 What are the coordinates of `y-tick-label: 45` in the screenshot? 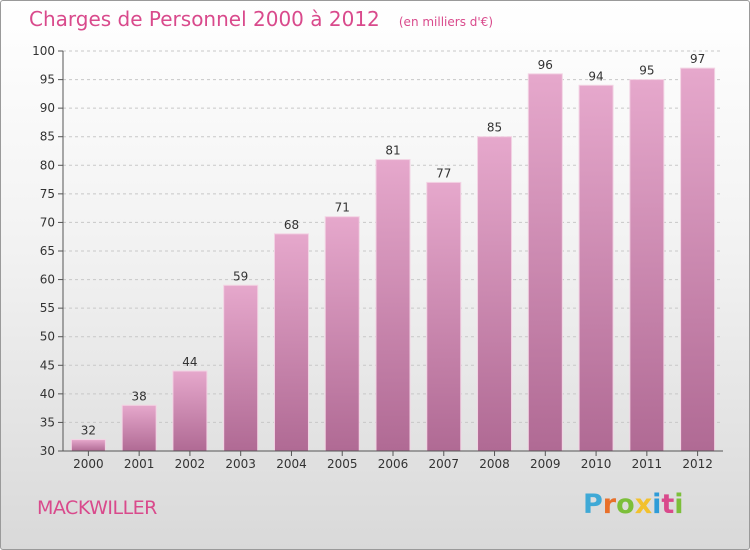 It's located at (47, 365).